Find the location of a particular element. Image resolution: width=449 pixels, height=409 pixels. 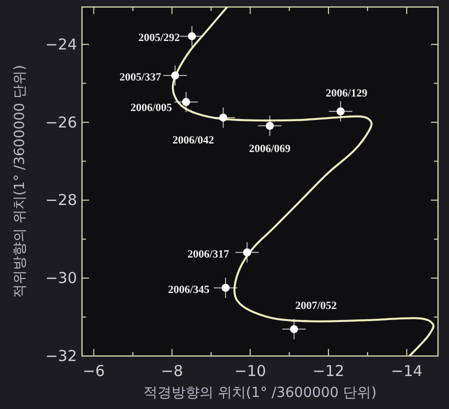

annotation: 2006/069 is located at coordinates (270, 148).